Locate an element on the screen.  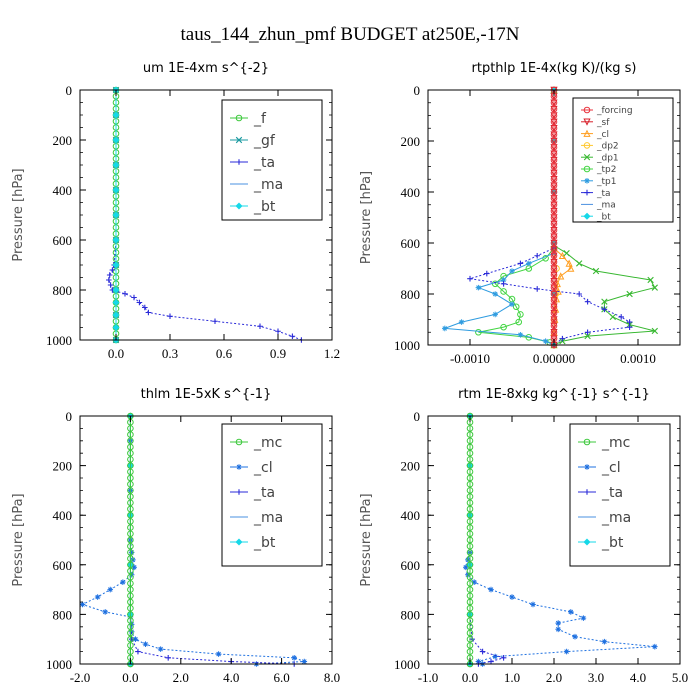
subplot-title: rtm 1E-8xkg kg^{-1} s^{-1} is located at coordinates (554, 394).